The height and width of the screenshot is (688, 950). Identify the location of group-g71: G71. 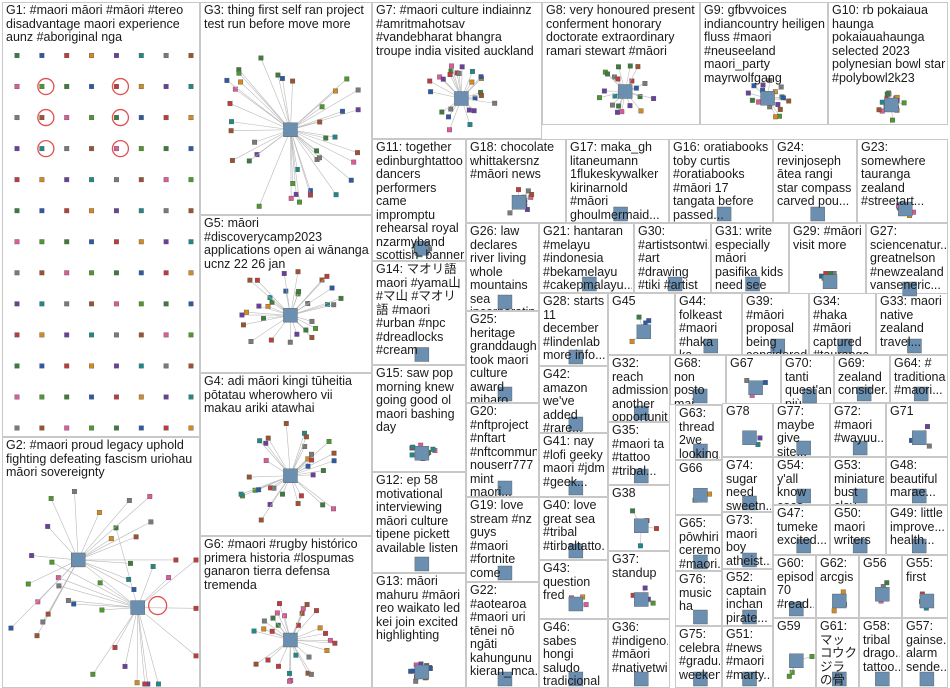
(917, 430).